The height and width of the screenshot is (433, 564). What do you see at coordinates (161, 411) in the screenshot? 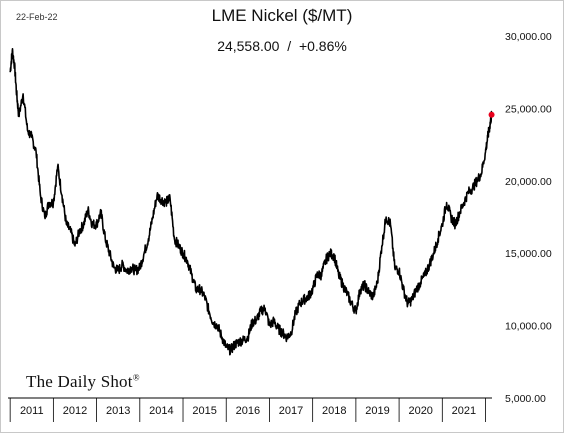
I see `x-tick-label: 2014` at bounding box center [161, 411].